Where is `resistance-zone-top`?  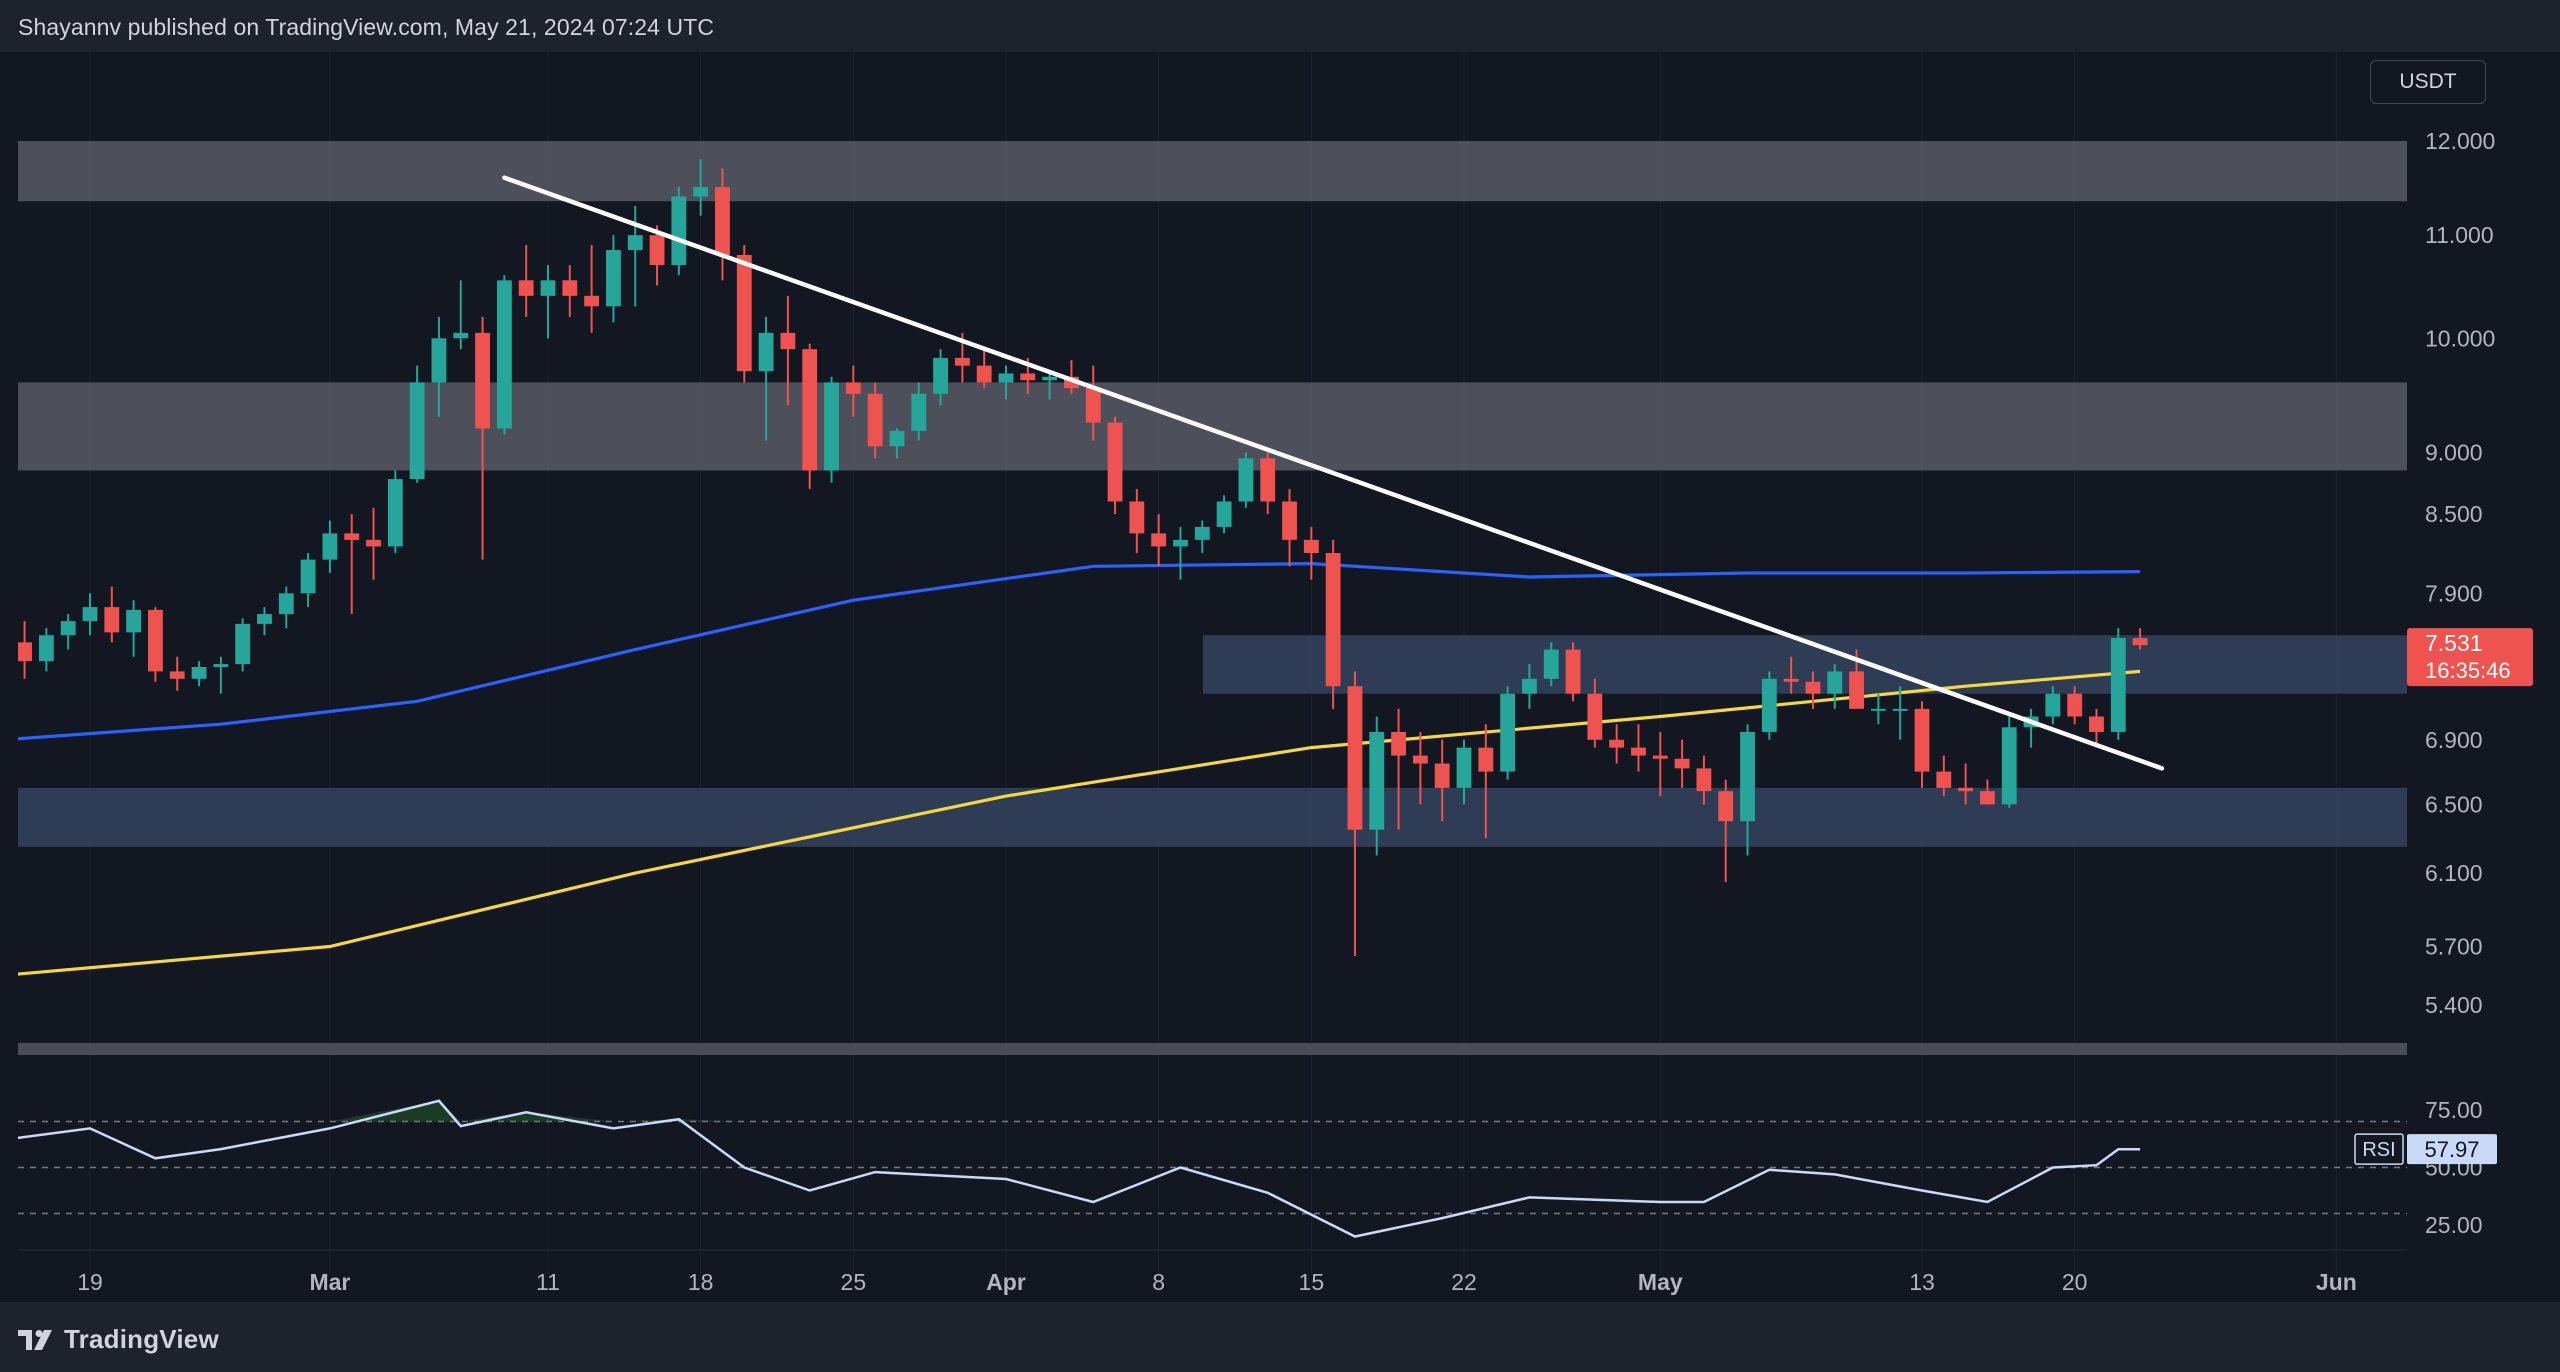
resistance-zone-top is located at coordinates (1212, 171).